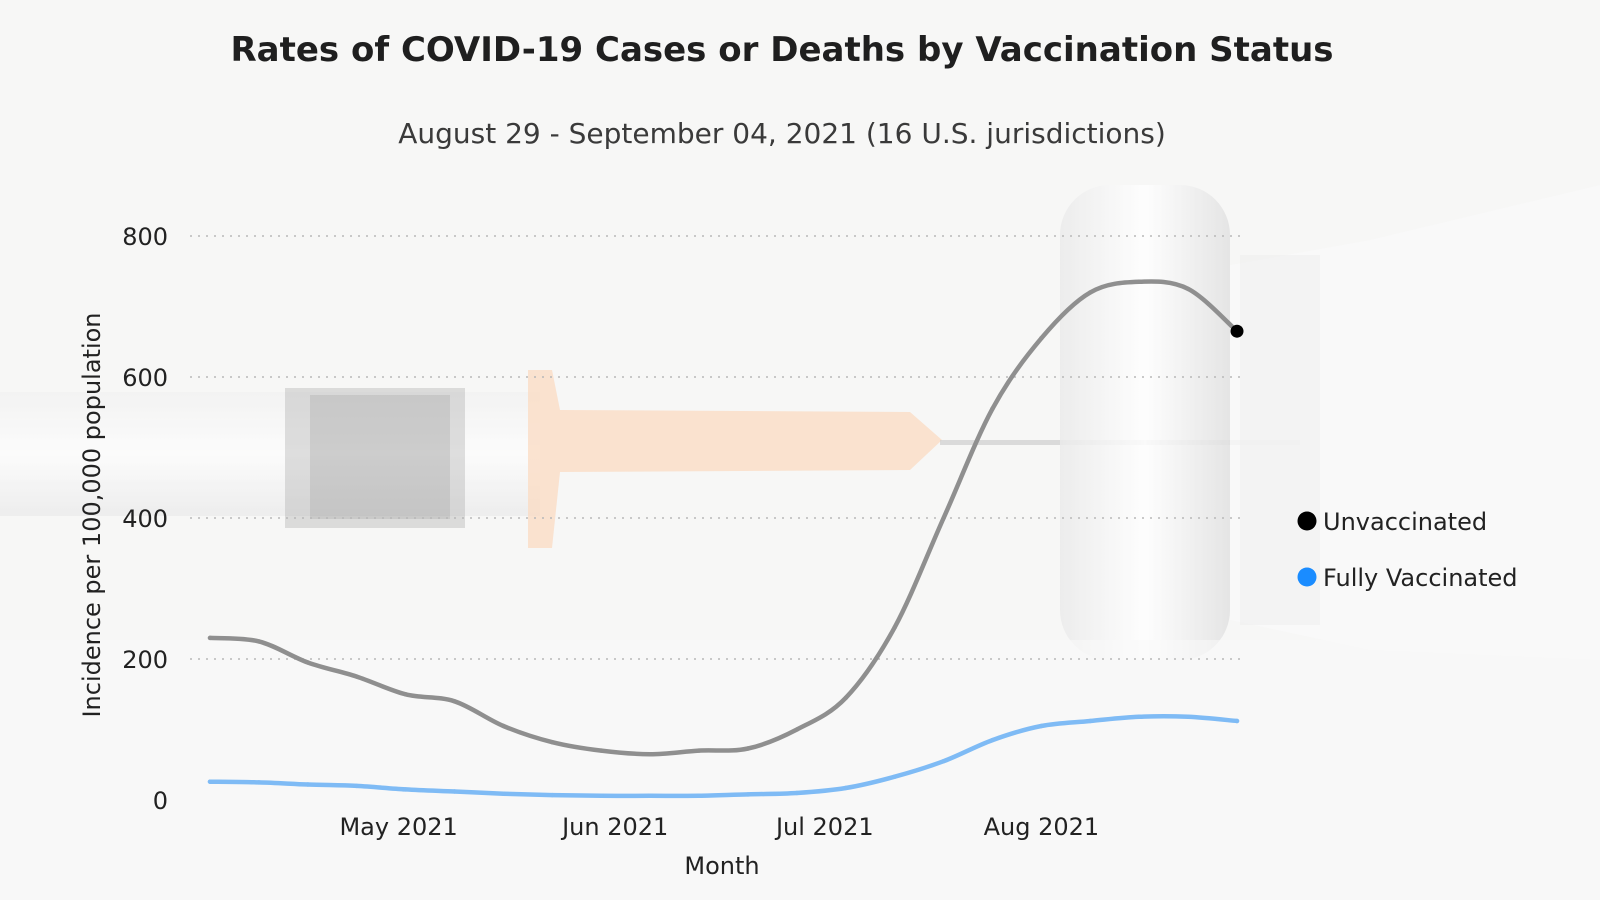 Image resolution: width=1600 pixels, height=900 pixels. I want to click on legend-label-unvaccinated: Unvaccinated, so click(1405, 522).